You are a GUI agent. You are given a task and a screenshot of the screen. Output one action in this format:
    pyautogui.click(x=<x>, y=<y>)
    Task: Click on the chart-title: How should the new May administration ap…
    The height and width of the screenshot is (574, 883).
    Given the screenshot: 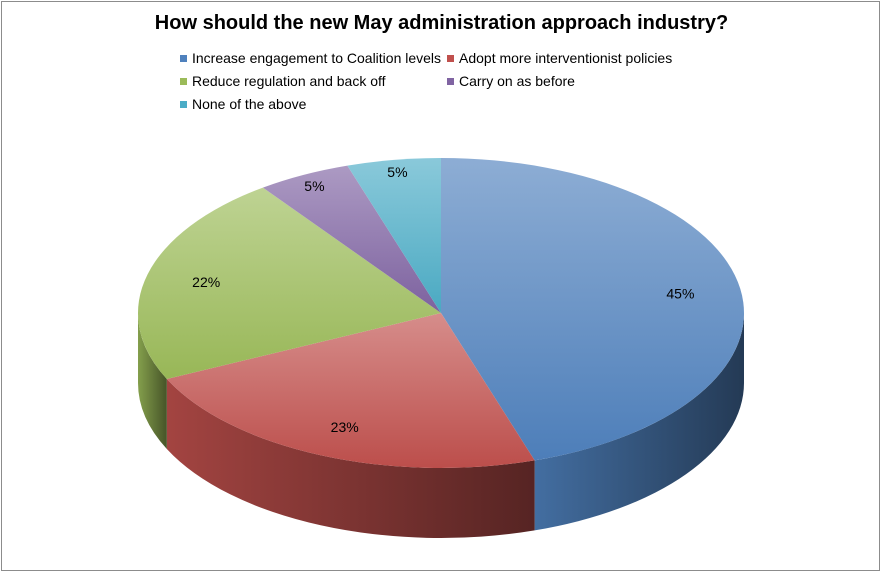 What is the action you would take?
    pyautogui.click(x=441, y=23)
    